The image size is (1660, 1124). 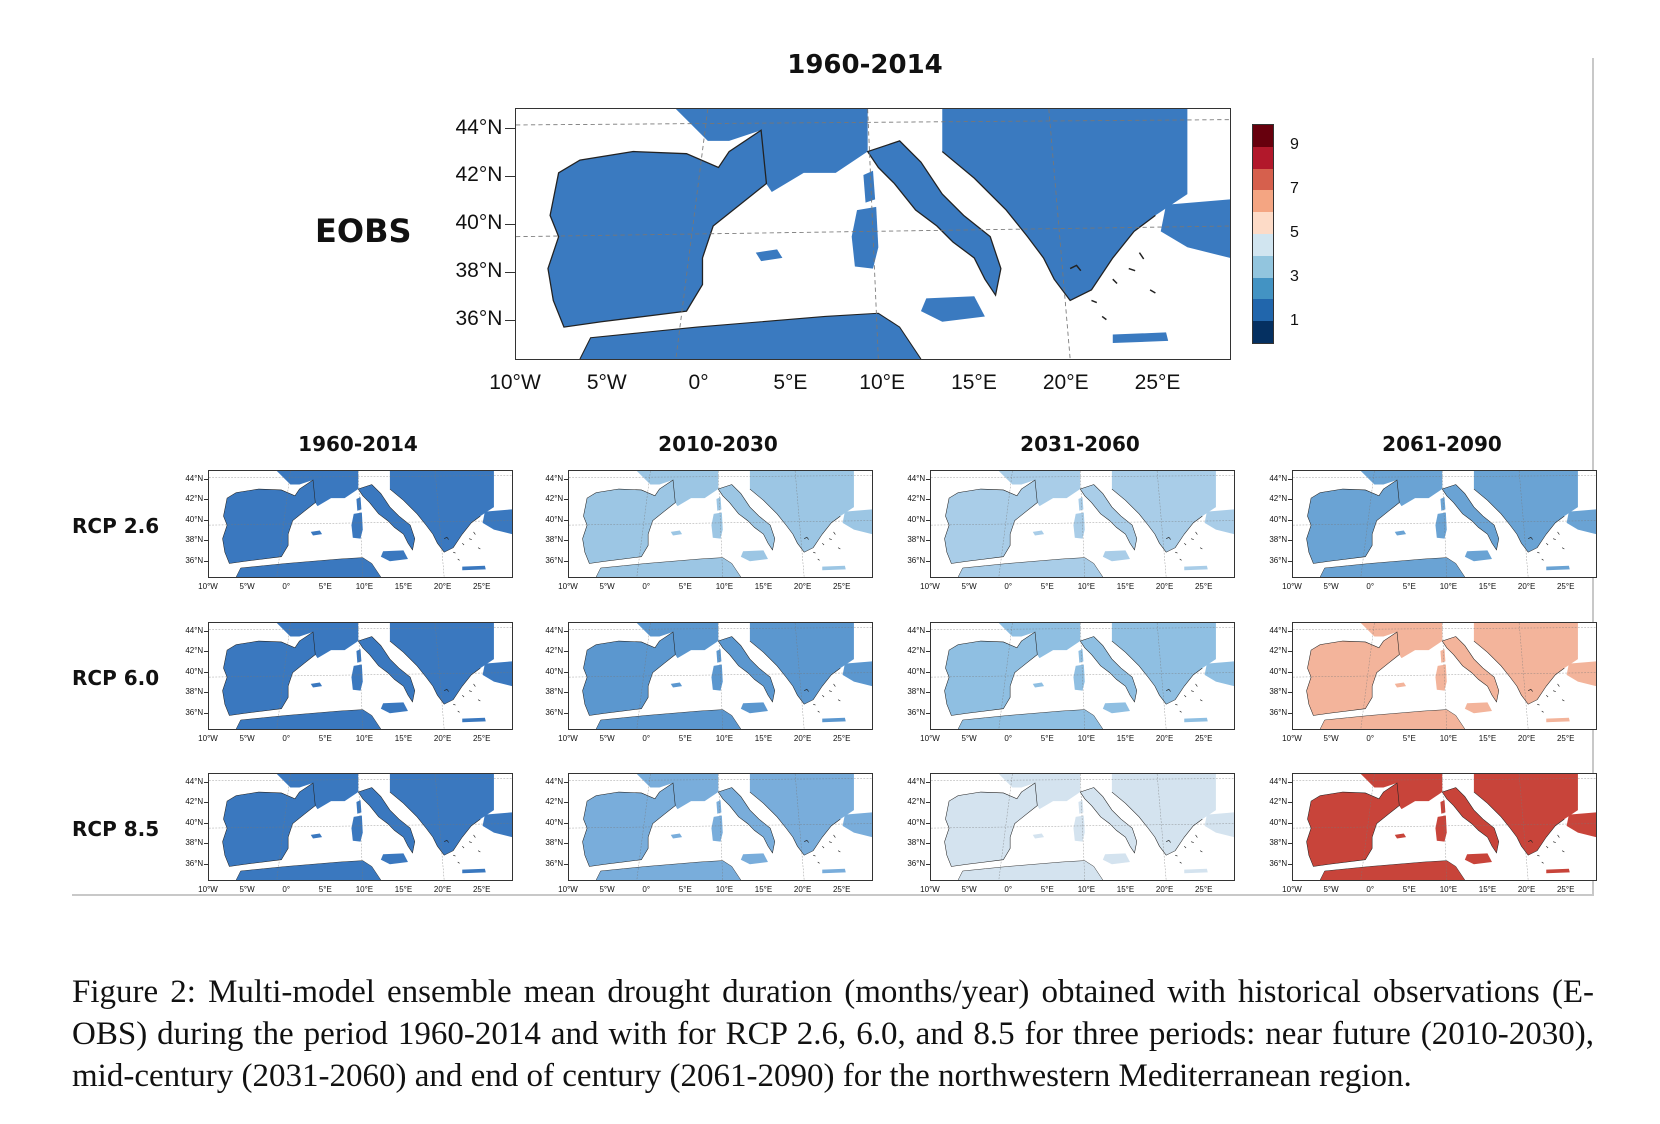 What do you see at coordinates (509, 177) in the screenshot?
I see `eobs-lat-tickmark` at bounding box center [509, 177].